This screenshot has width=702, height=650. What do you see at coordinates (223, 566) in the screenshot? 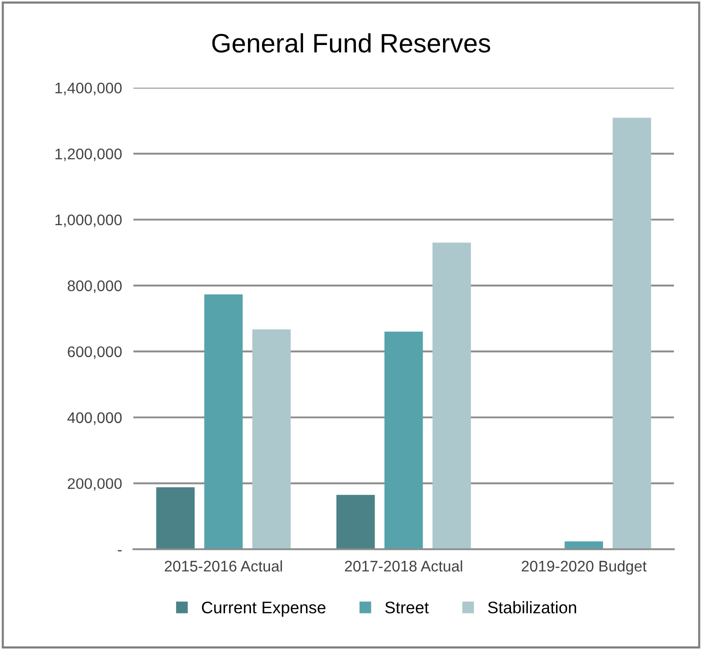
I see `x-tick-label: 2015-2016 Actual` at bounding box center [223, 566].